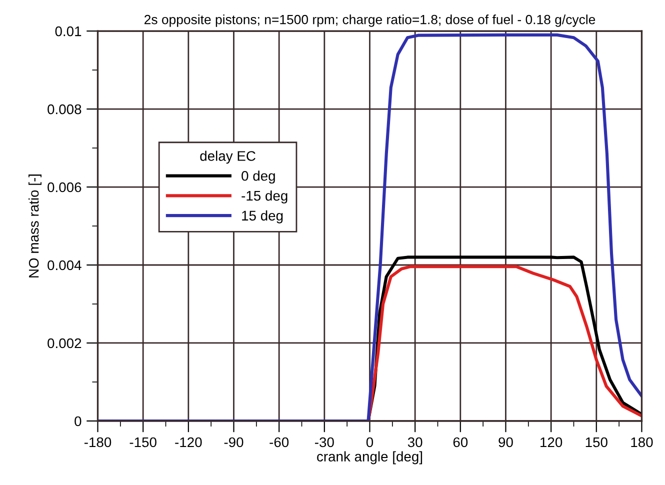 Image resolution: width=665 pixels, height=485 pixels. Describe the element at coordinates (370, 442) in the screenshot. I see `x-tick-label: 0` at that location.